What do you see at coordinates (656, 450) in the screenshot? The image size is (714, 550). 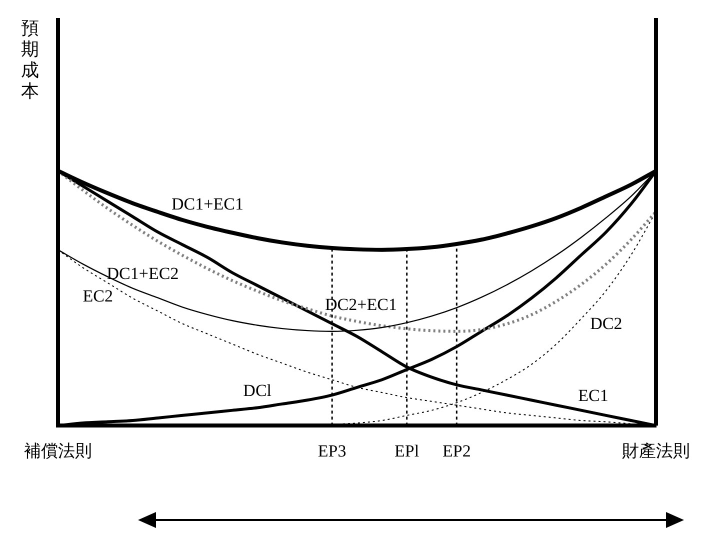 I see `x-tick-label: 財產法則` at bounding box center [656, 450].